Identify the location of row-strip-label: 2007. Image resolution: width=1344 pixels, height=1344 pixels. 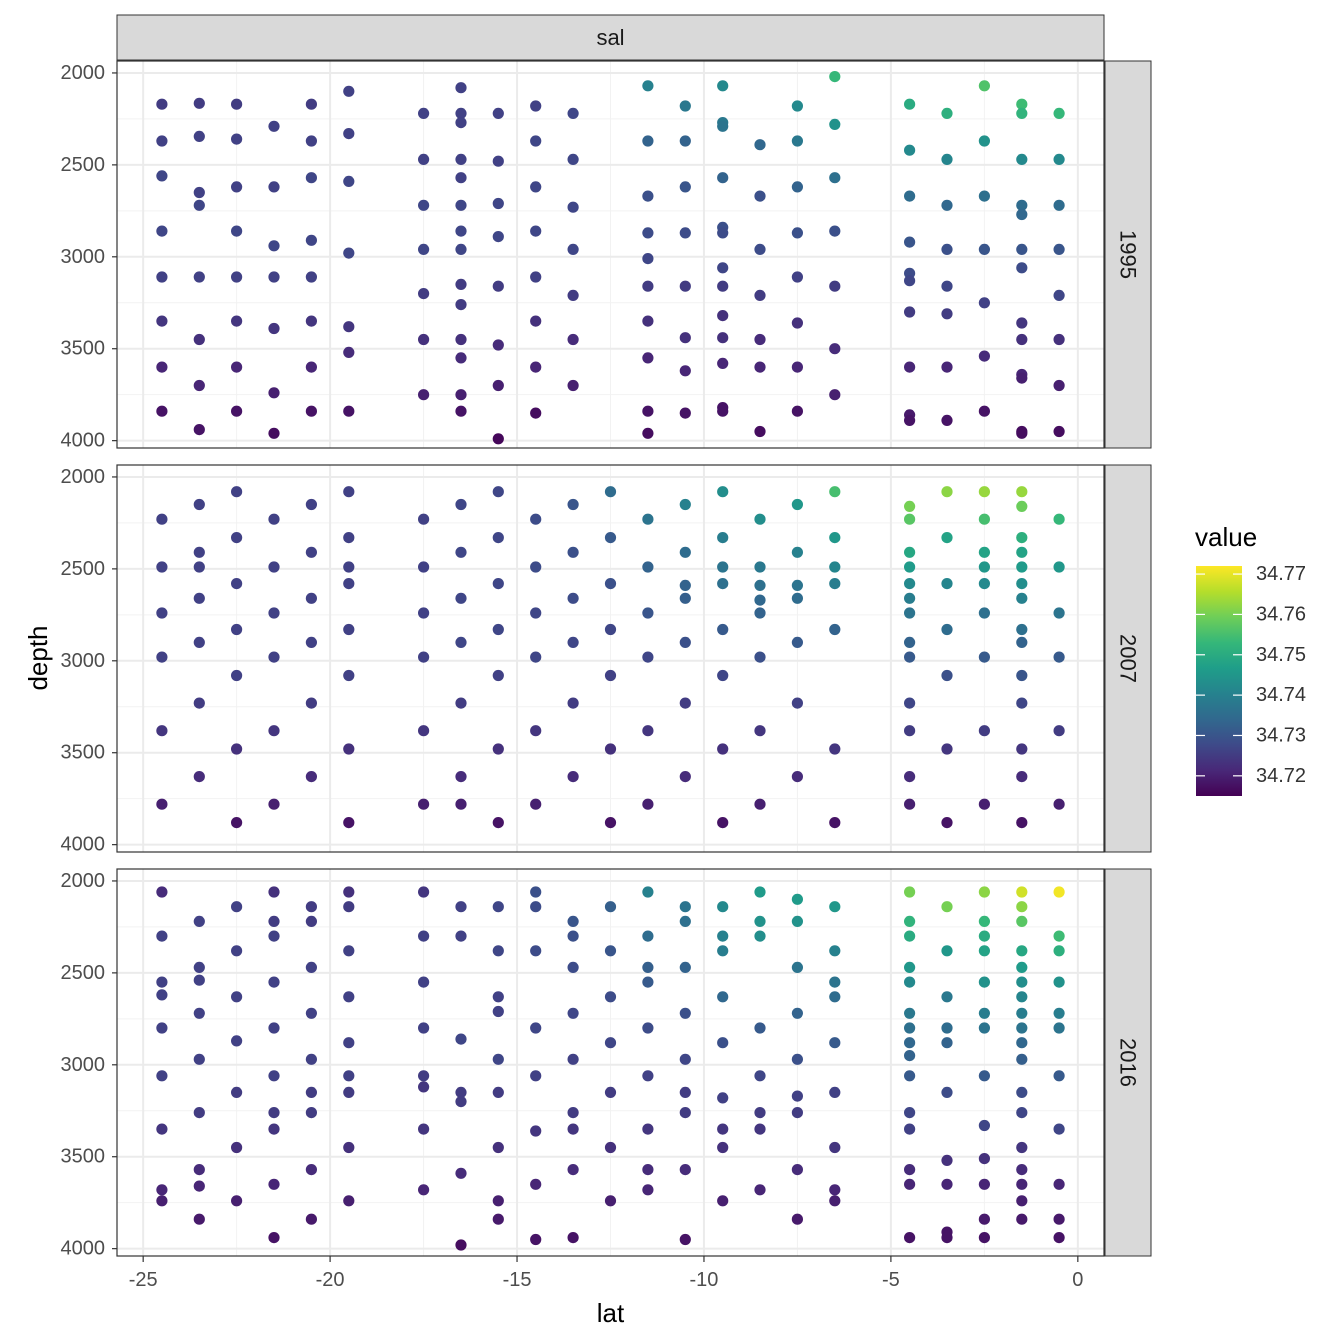
(1128, 658).